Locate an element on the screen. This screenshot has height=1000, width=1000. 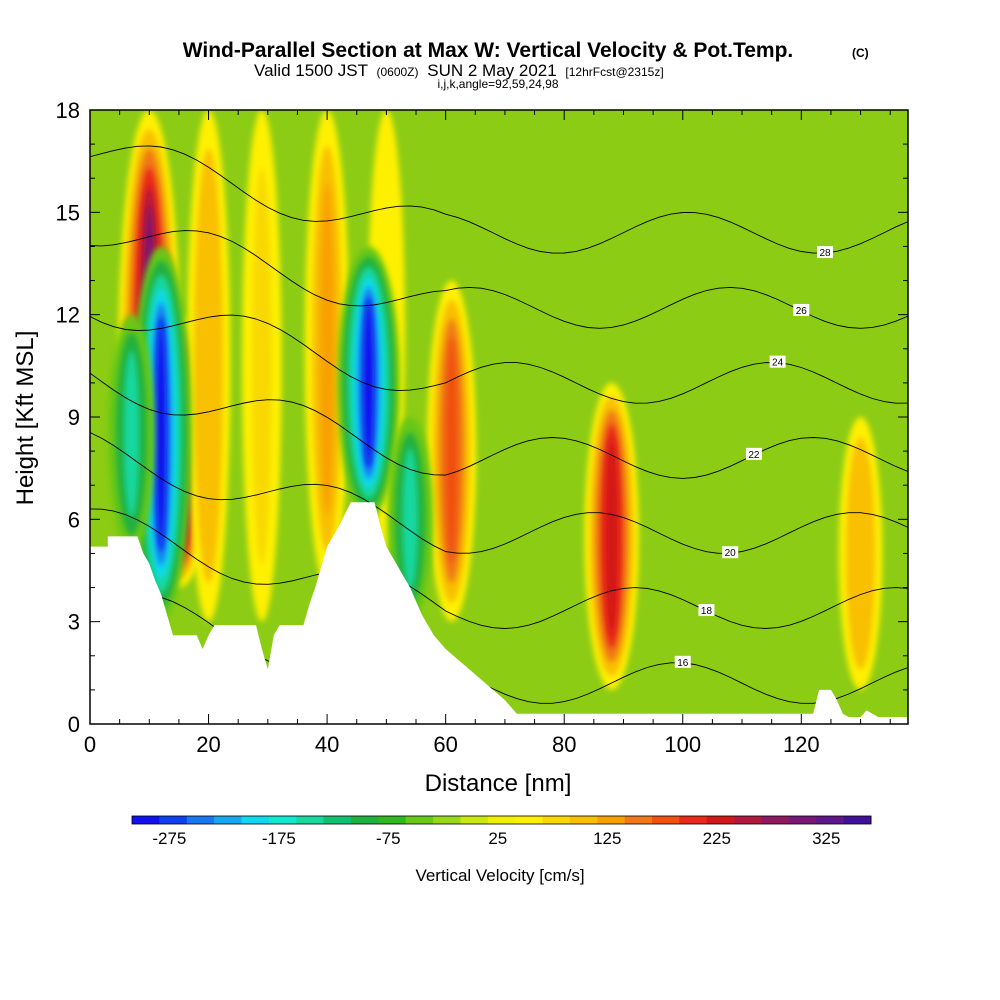
colorbar-frame is located at coordinates (501, 820).